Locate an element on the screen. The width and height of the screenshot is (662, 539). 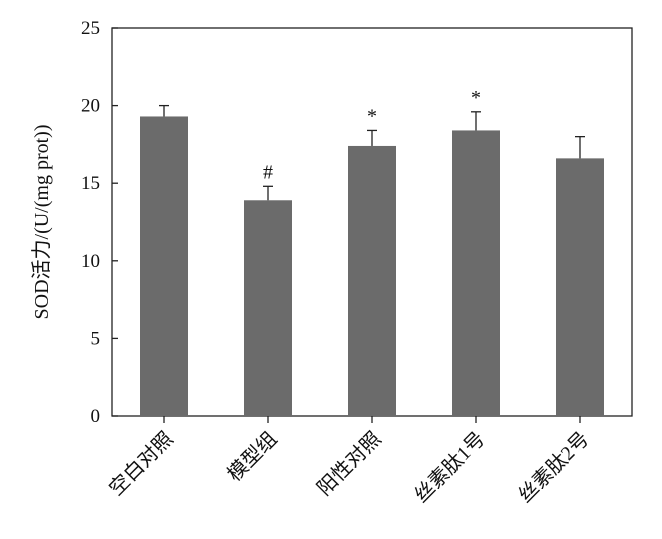
y-axis-title: SOD活力/(U/(mg prot)) is located at coordinates (41, 222).